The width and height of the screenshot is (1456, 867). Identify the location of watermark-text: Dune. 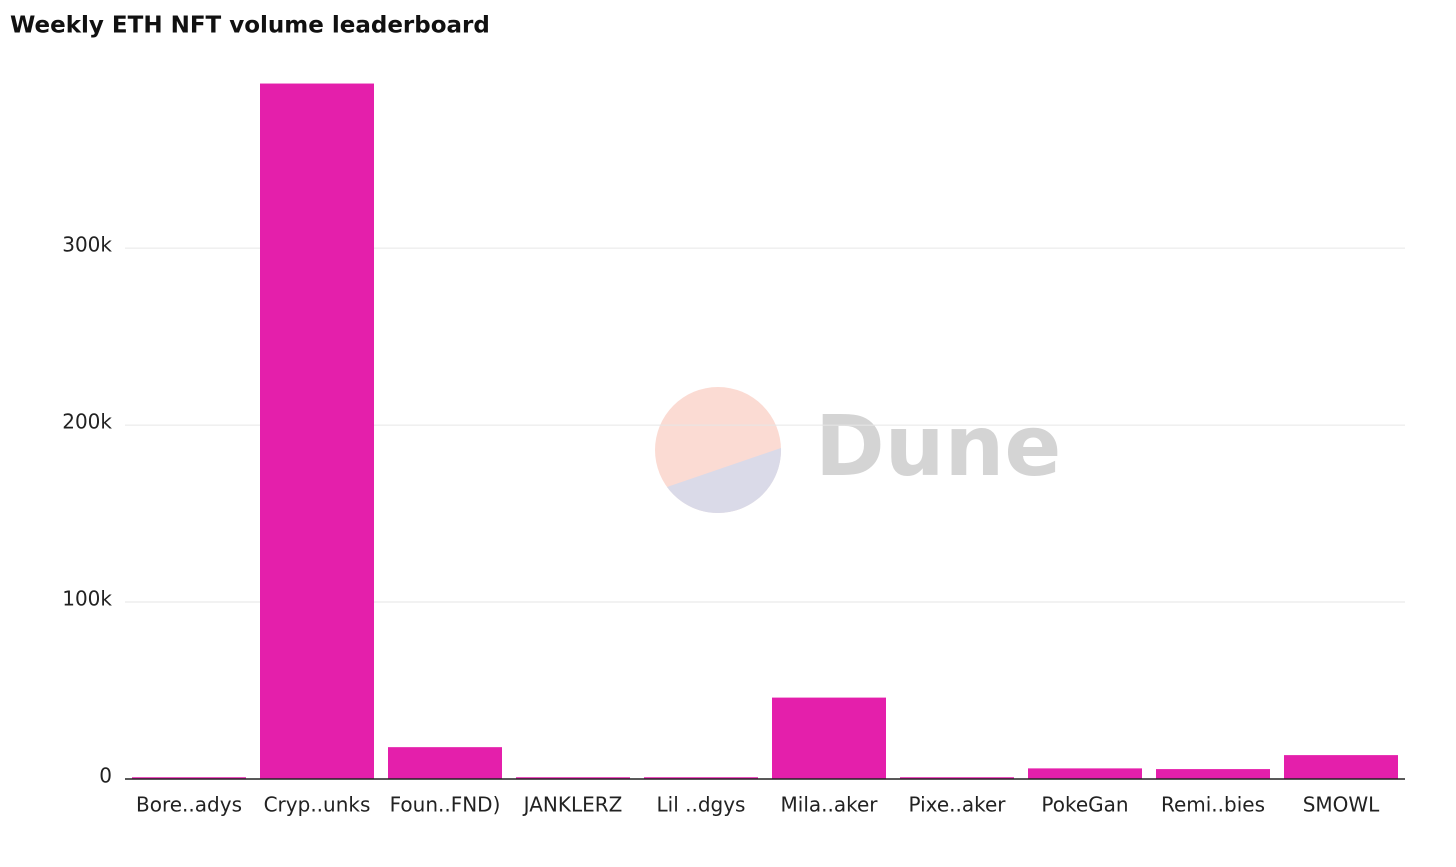
(938, 446).